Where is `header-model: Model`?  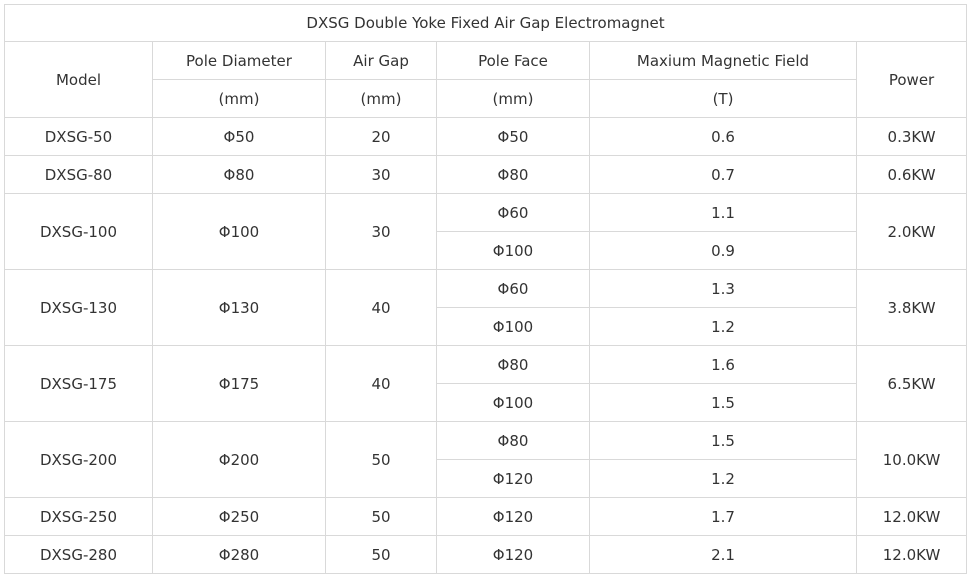
header-model: Model is located at coordinates (78, 79).